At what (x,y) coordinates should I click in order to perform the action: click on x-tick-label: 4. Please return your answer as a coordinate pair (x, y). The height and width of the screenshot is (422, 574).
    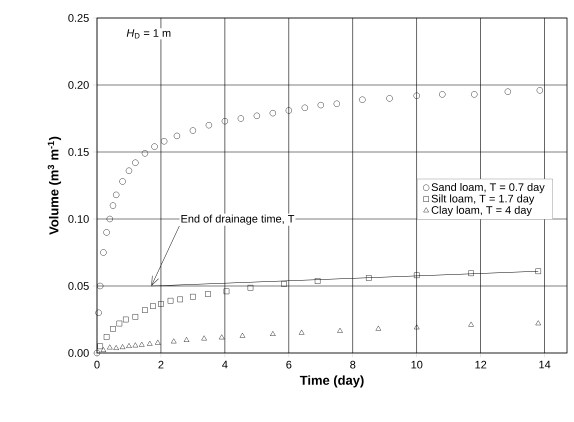
    Looking at the image, I should click on (225, 364).